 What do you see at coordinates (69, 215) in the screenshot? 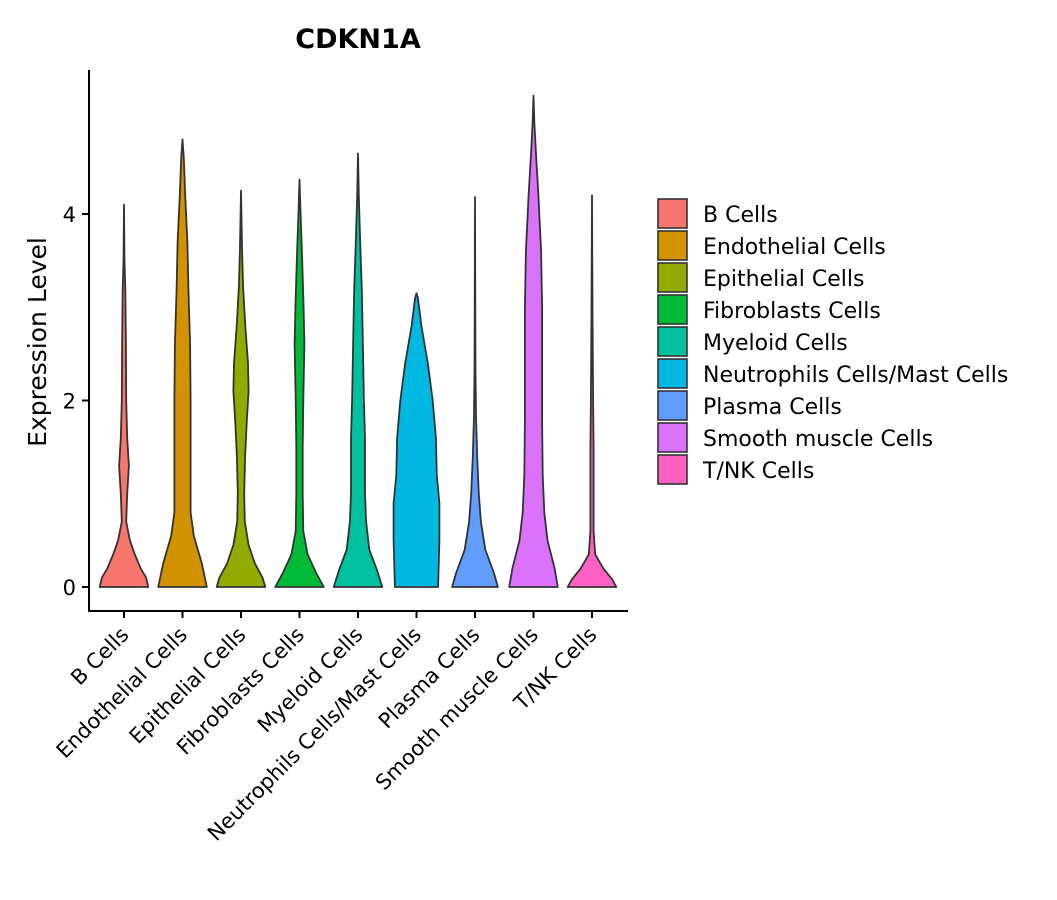
I see `y-tick-label: 4` at bounding box center [69, 215].